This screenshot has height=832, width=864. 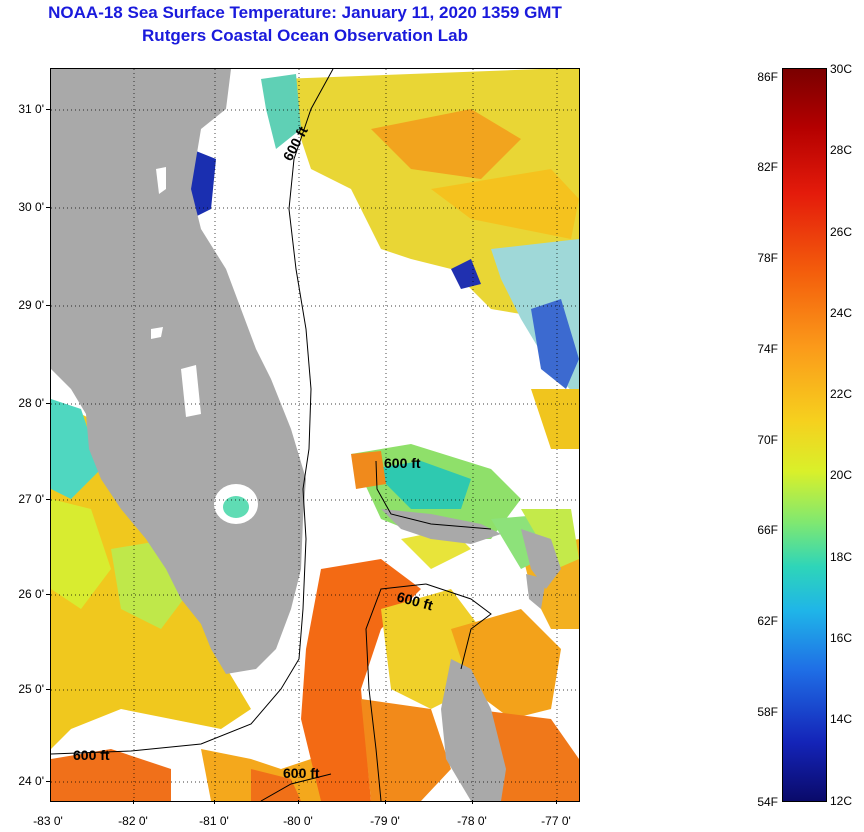 What do you see at coordinates (31, 109) in the screenshot?
I see `lat-label-31: 31 0'` at bounding box center [31, 109].